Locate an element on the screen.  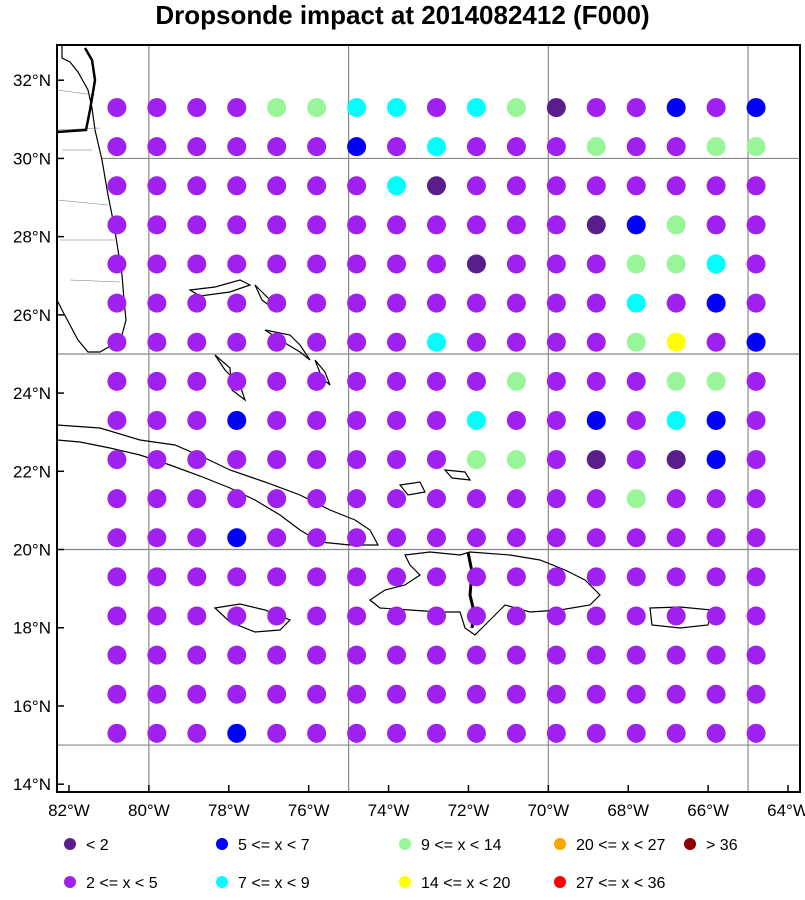
lat-tick-label: 14°N is located at coordinates (32, 784).